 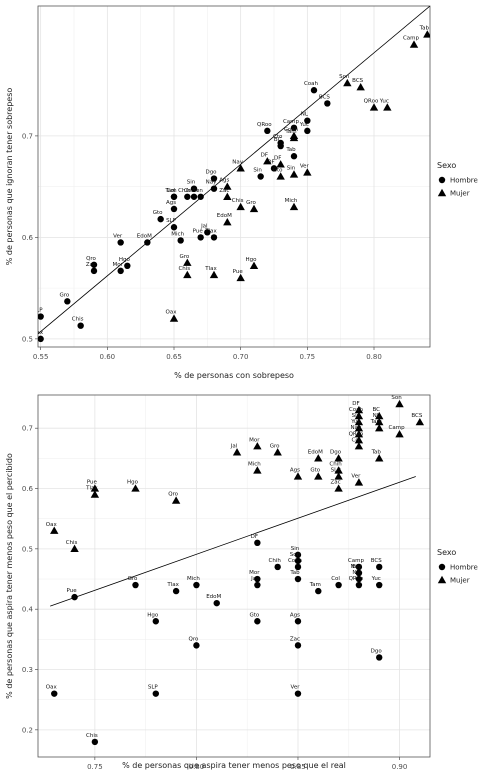 What do you see at coordinates (52, 688) in the screenshot?
I see `point-label: Oax` at bounding box center [52, 688].